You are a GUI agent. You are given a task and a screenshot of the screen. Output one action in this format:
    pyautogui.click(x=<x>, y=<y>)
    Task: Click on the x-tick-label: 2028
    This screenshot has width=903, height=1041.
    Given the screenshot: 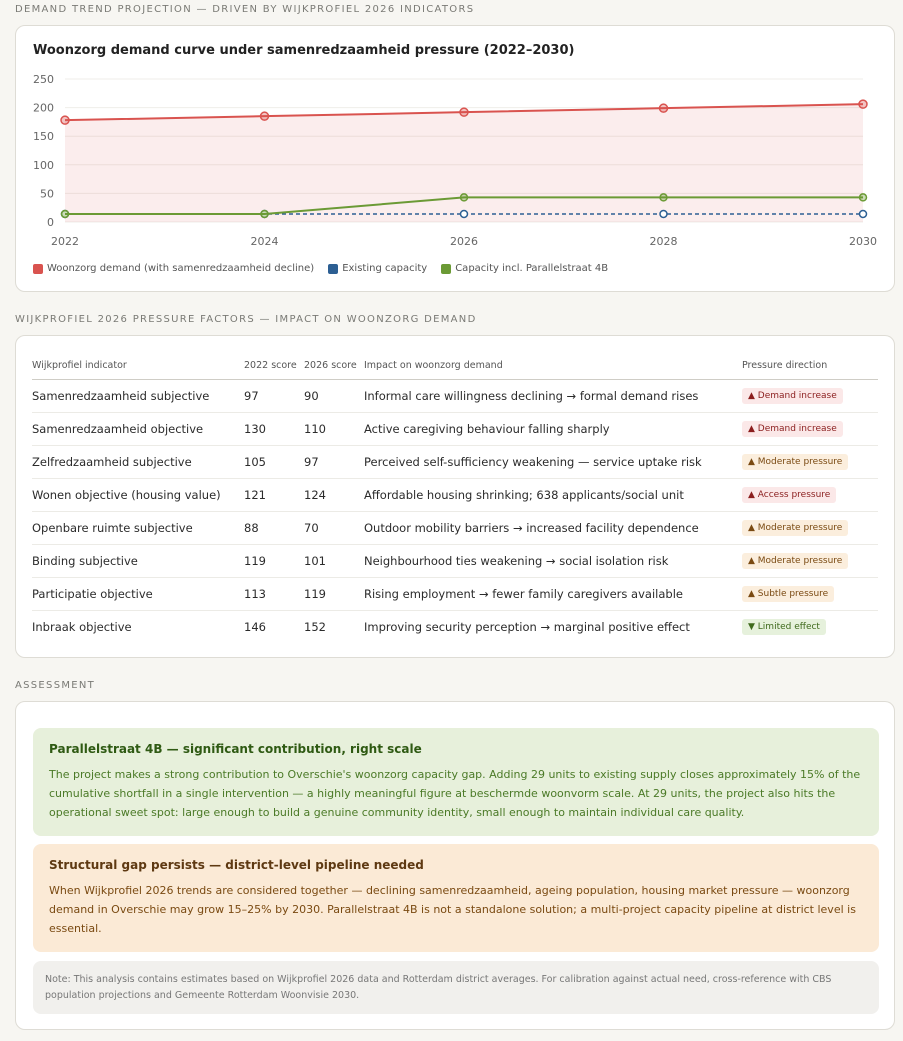 What is the action you would take?
    pyautogui.click(x=664, y=241)
    